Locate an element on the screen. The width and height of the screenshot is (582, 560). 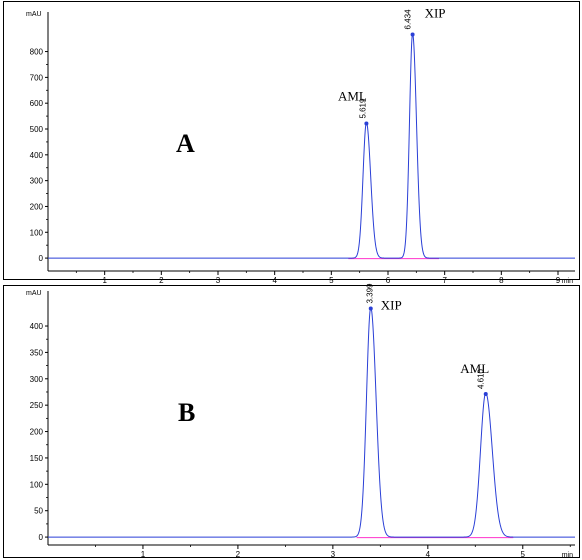
x-tick-label: 9 is located at coordinates (558, 280).